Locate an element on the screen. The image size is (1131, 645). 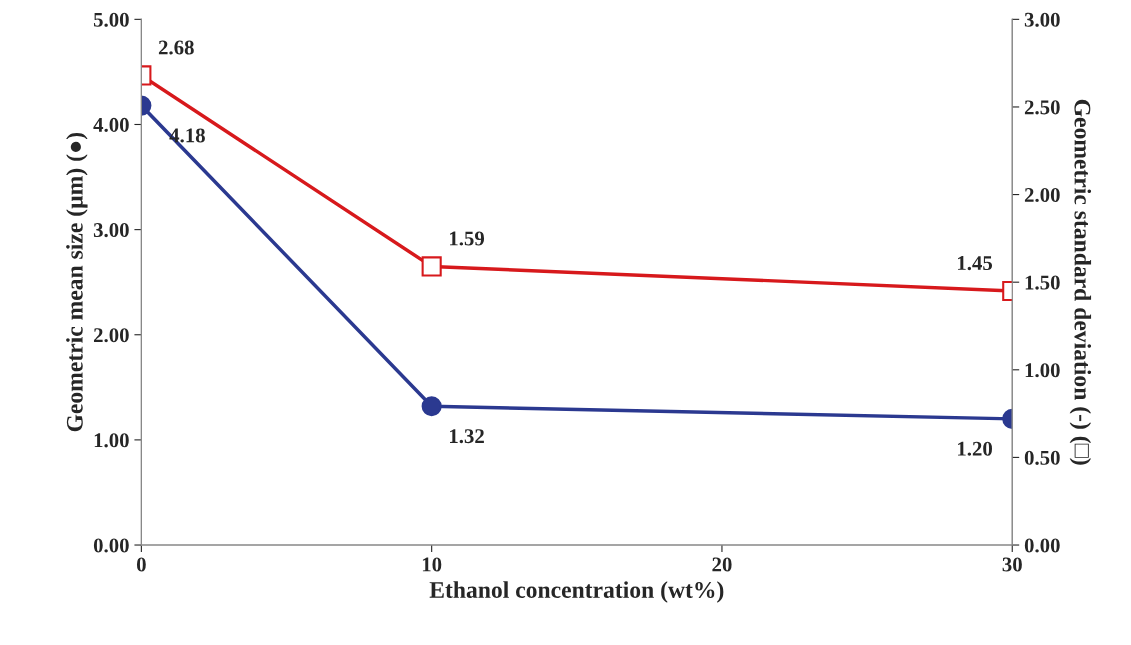
y2-tick-label: 2.50 is located at coordinates (1042, 107).